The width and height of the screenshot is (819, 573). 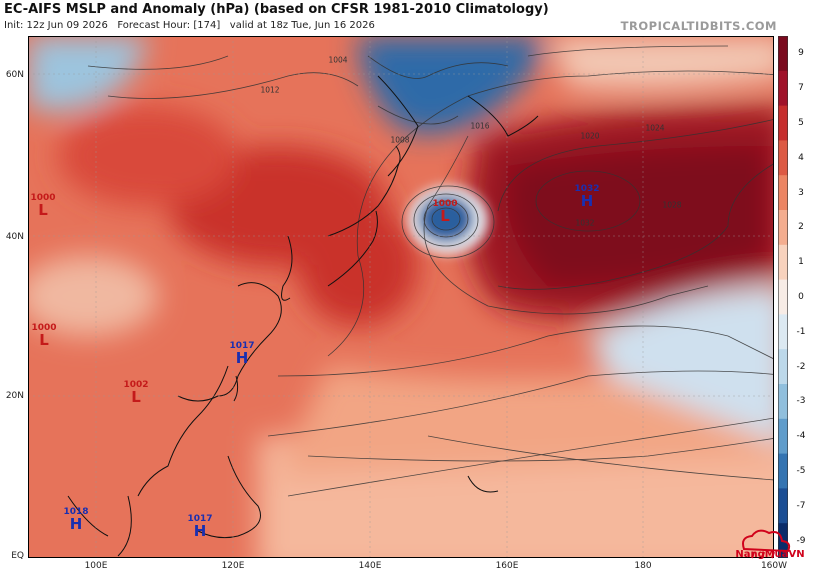 What do you see at coordinates (93, 296) in the screenshot?
I see `anomaly-tibet-light` at bounding box center [93, 296].